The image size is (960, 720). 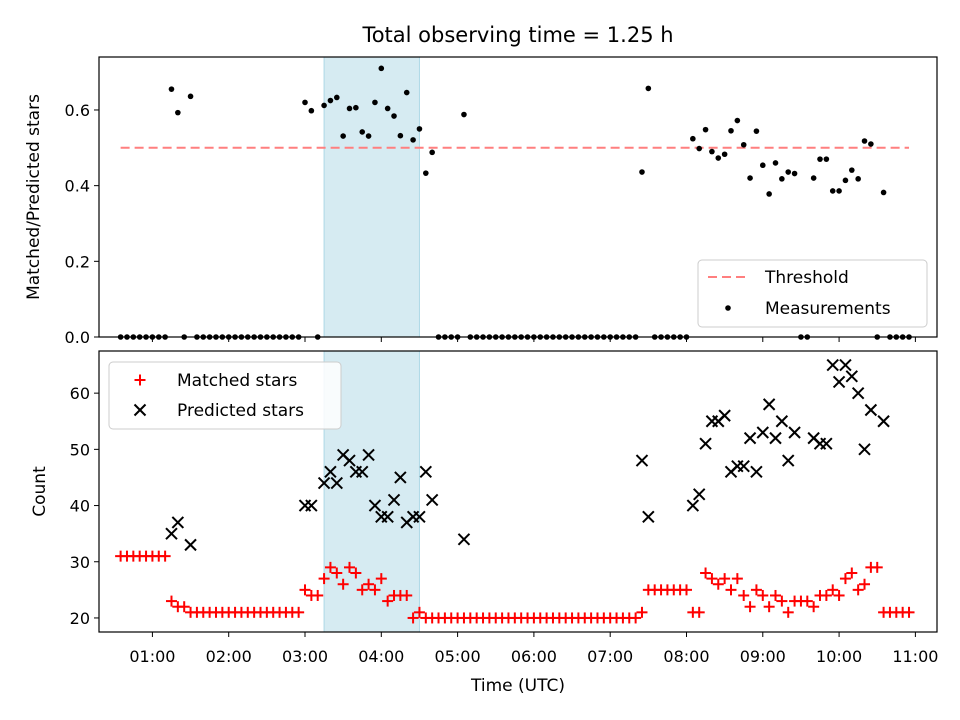 What do you see at coordinates (371, 197) in the screenshot?
I see `top-highlight-span` at bounding box center [371, 197].